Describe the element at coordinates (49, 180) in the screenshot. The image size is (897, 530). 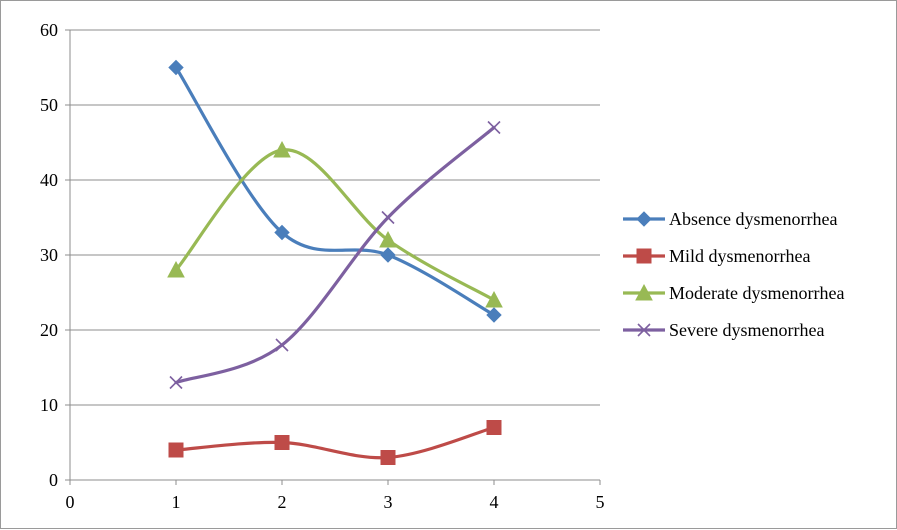
I see `y-tick-label: 40` at that location.